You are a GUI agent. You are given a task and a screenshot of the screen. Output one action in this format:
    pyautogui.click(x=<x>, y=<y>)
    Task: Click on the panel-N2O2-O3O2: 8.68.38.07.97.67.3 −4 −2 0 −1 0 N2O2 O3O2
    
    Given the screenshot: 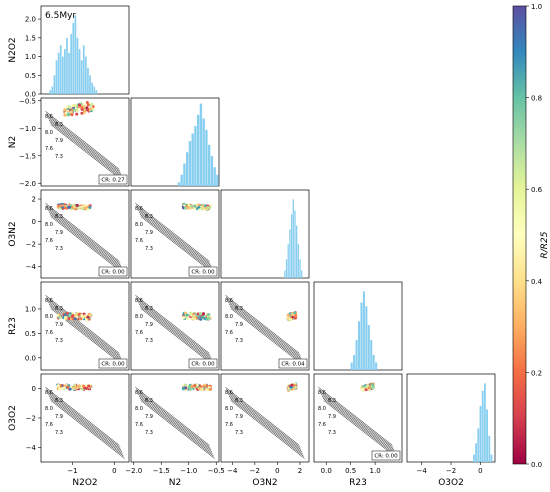 What is the action you would take?
    pyautogui.click(x=69, y=430)
    